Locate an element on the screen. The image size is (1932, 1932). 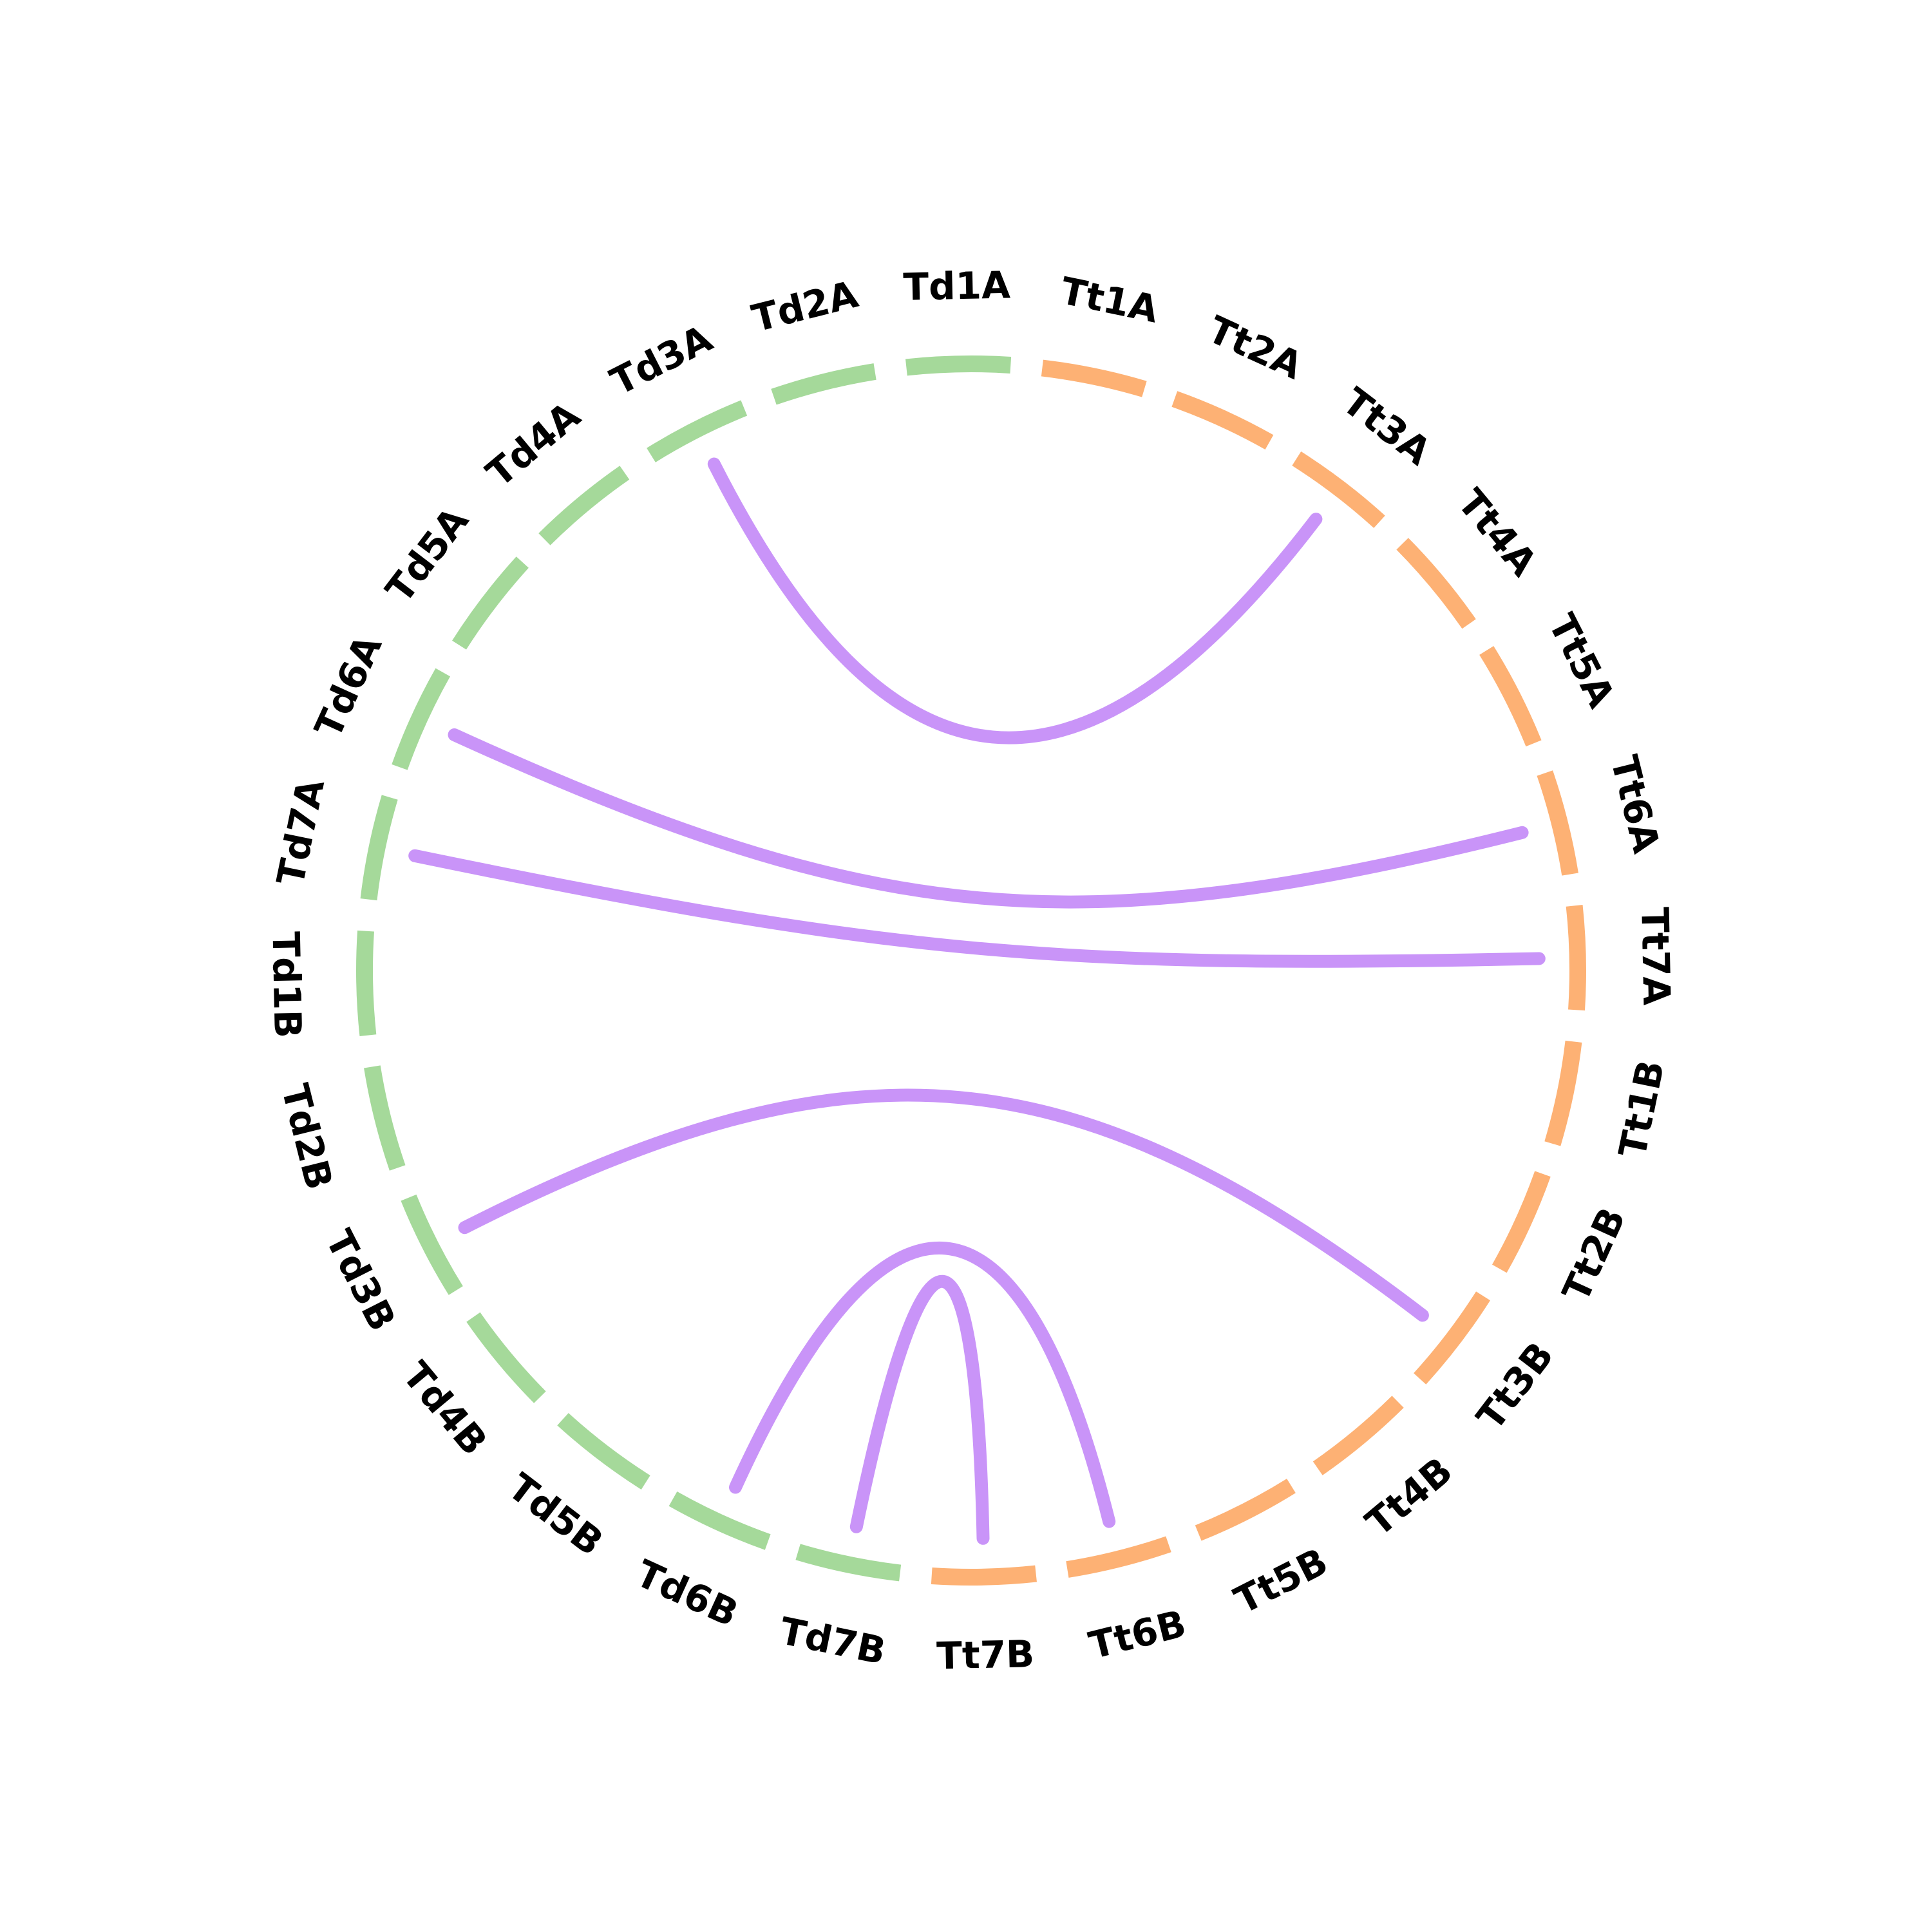
segment-arc-td2a is located at coordinates (823, 384).